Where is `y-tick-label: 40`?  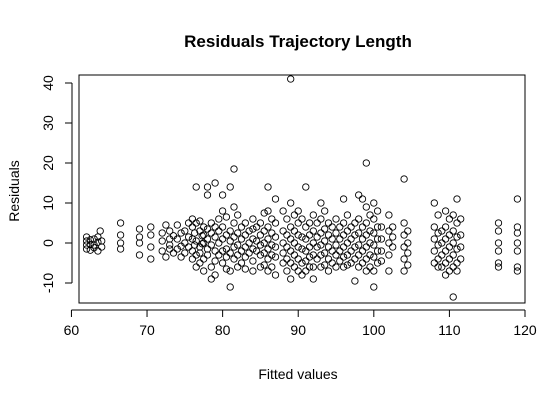 y-tick-label: 40 is located at coordinates (48, 83).